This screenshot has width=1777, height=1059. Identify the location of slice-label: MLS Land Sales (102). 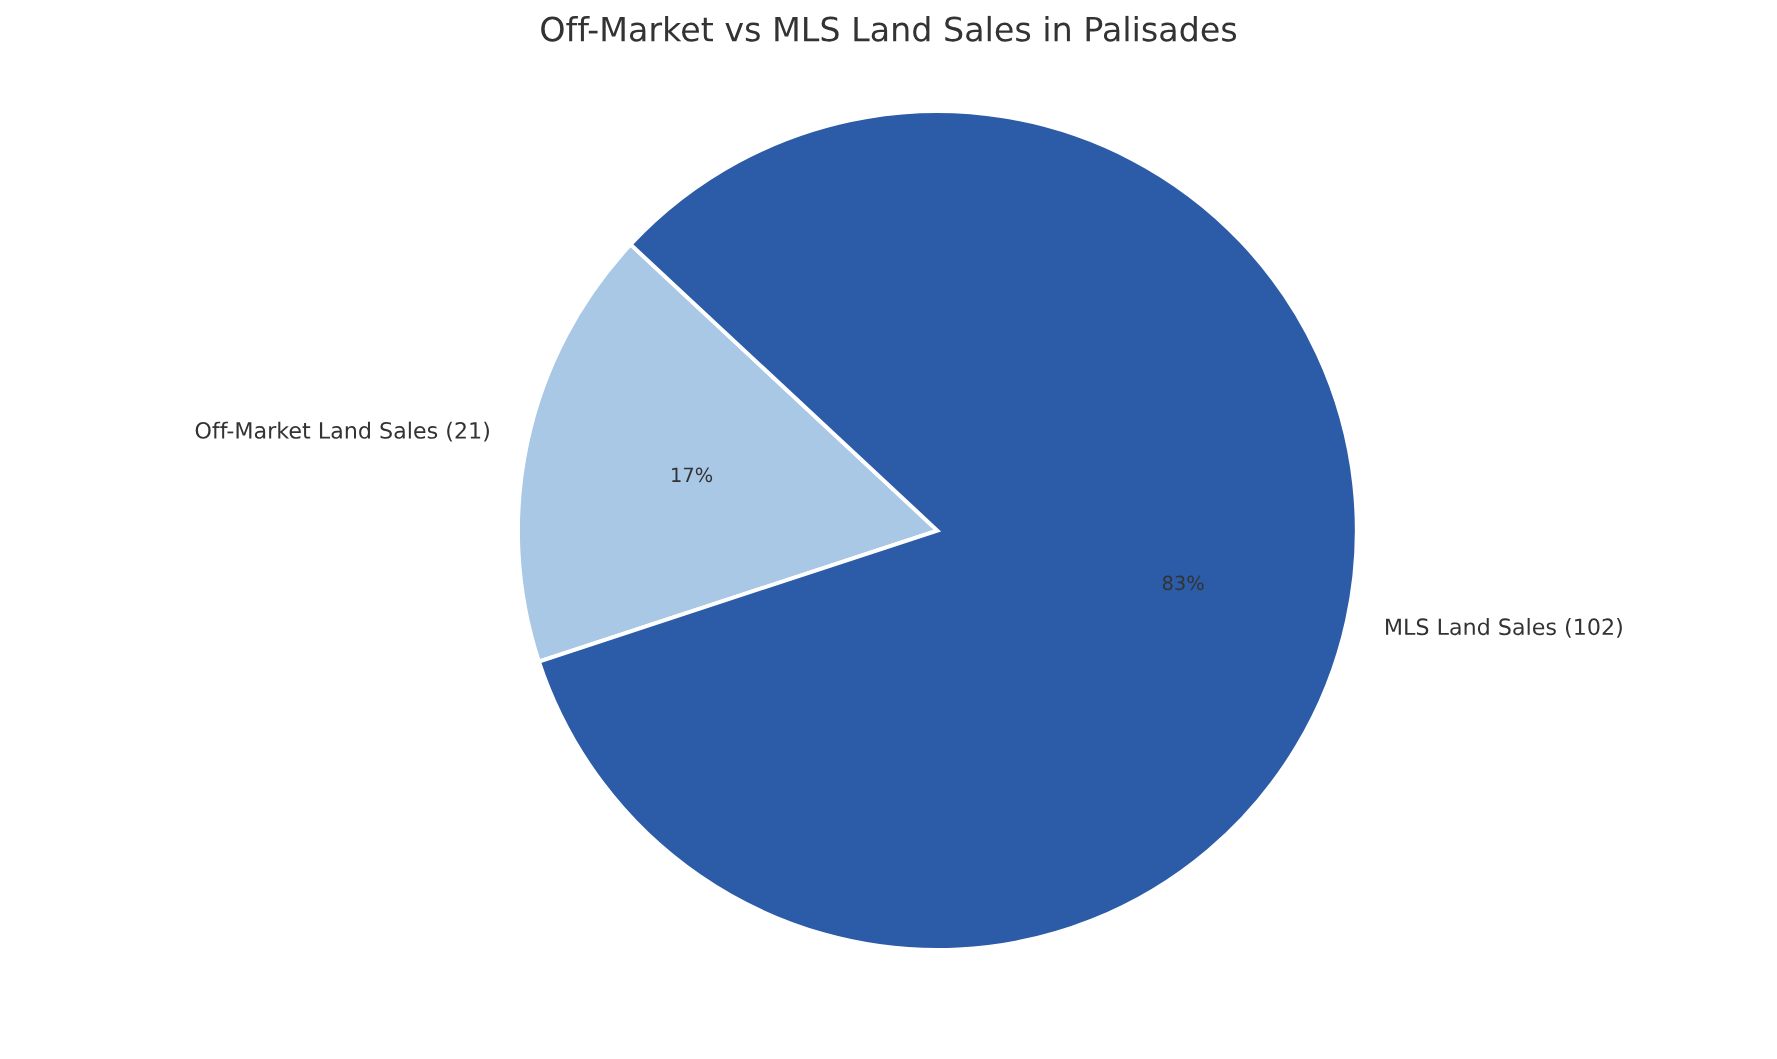
(1504, 627).